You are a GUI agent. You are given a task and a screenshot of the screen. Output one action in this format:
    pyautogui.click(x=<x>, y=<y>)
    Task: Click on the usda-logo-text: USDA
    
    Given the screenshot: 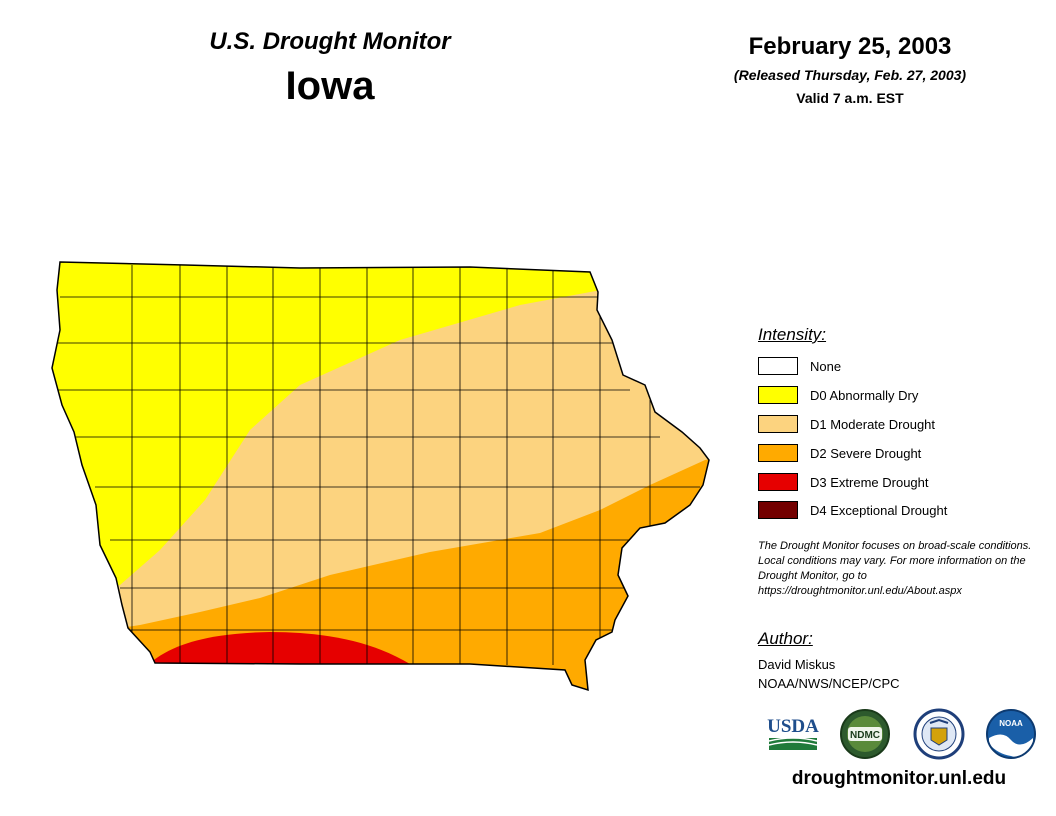 What is the action you would take?
    pyautogui.click(x=793, y=726)
    